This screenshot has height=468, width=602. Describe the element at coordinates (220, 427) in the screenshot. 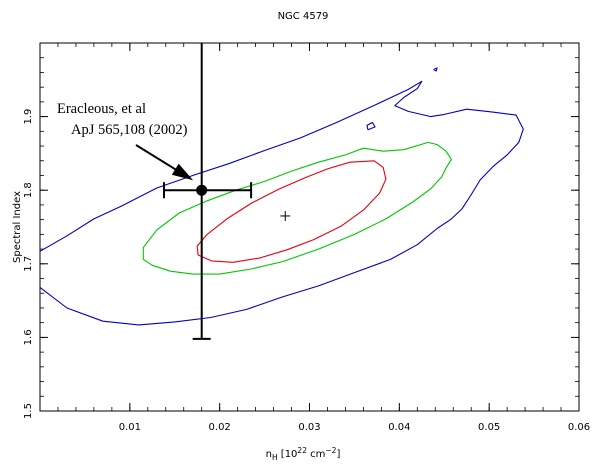

I see `x-tick-label: 0.02` at that location.